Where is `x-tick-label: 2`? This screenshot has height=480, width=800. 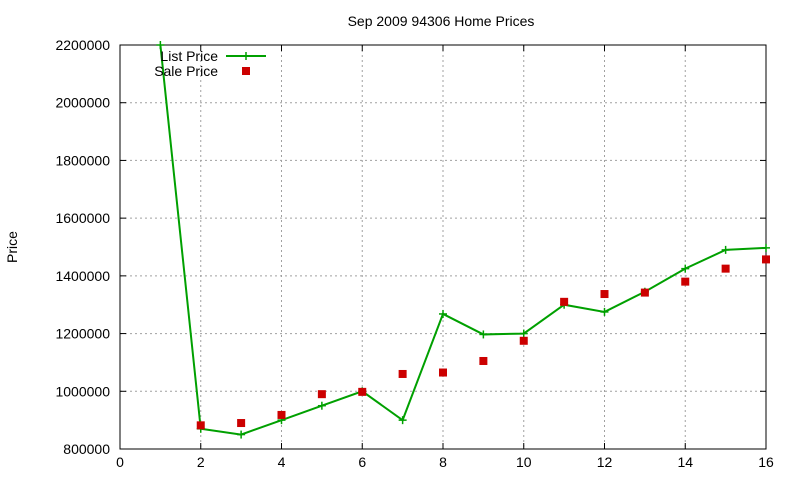 x-tick-label: 2 is located at coordinates (201, 462).